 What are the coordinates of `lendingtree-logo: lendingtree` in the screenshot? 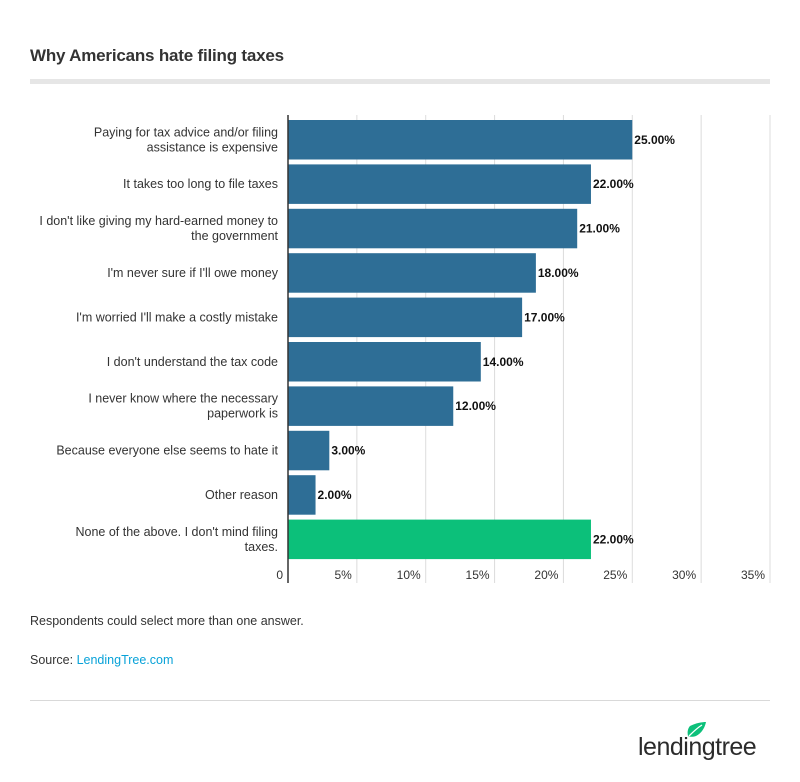 It's located at (697, 741).